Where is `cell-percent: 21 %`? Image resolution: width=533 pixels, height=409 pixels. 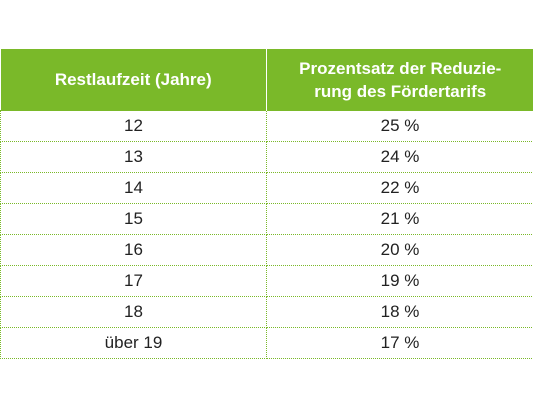 cell-percent: 21 % is located at coordinates (399, 219).